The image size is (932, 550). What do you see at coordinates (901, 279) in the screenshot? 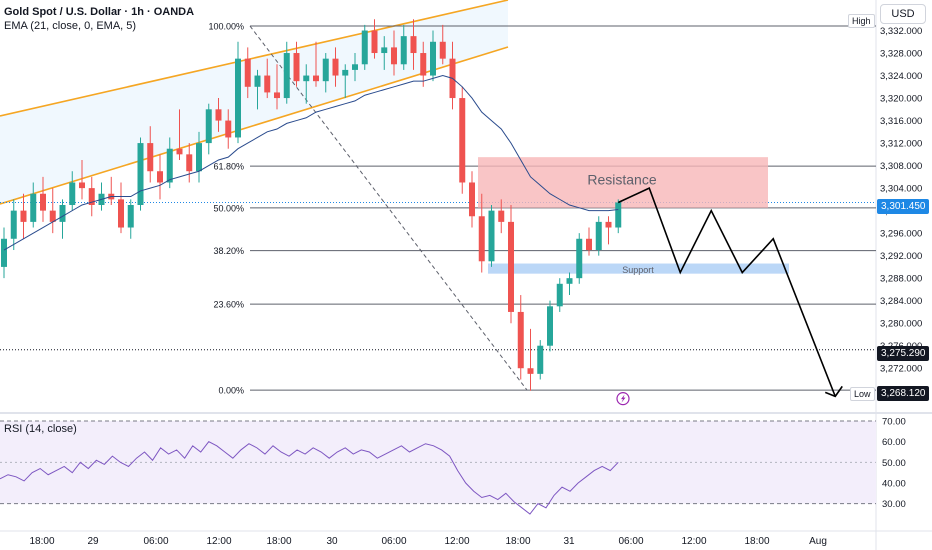
I see `price-axis-label: 3,288.000` at bounding box center [901, 279].